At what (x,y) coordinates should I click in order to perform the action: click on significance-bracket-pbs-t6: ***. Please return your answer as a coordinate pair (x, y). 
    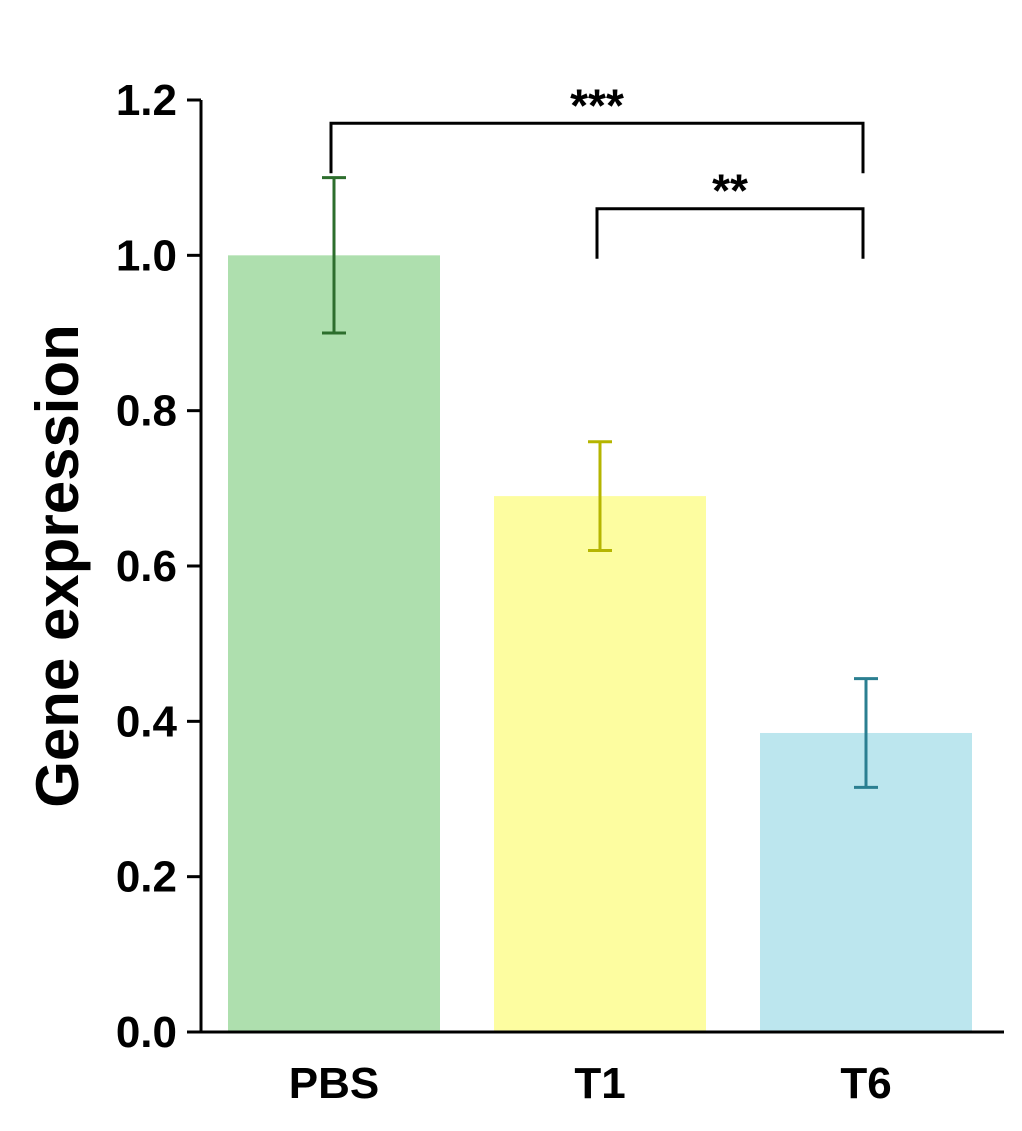
    Looking at the image, I should click on (597, 126).